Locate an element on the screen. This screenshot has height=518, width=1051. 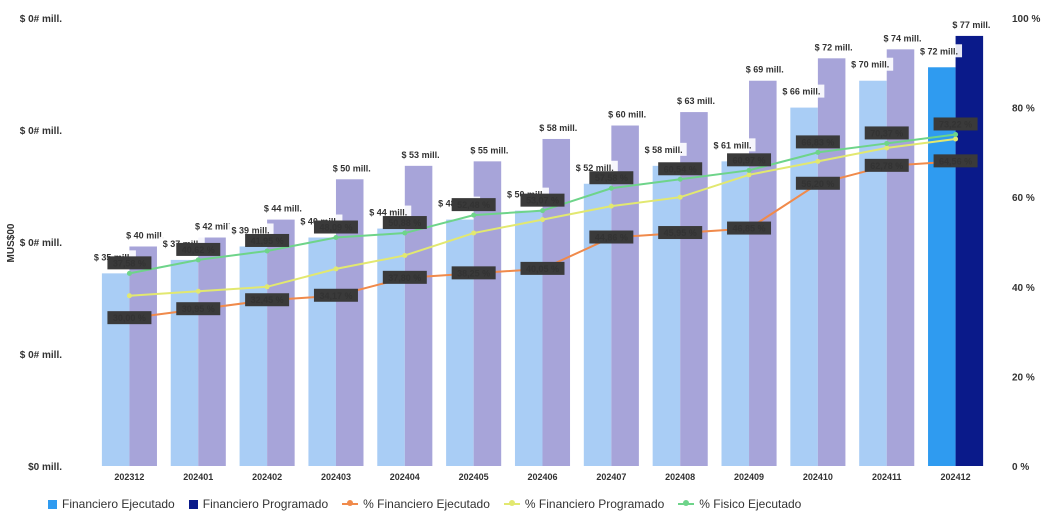
line-label-pct-fisico-ejecutado: 50,88 % is located at coordinates (404, 223).